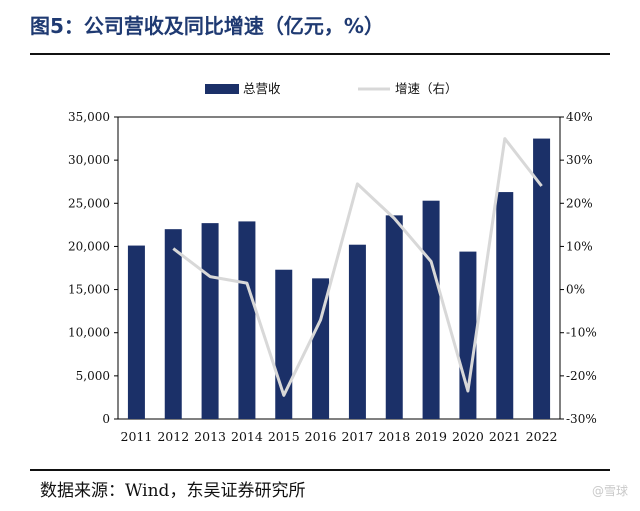  Describe the element at coordinates (89, 333) in the screenshot. I see `left-axis-tick-label: 10,000` at that location.